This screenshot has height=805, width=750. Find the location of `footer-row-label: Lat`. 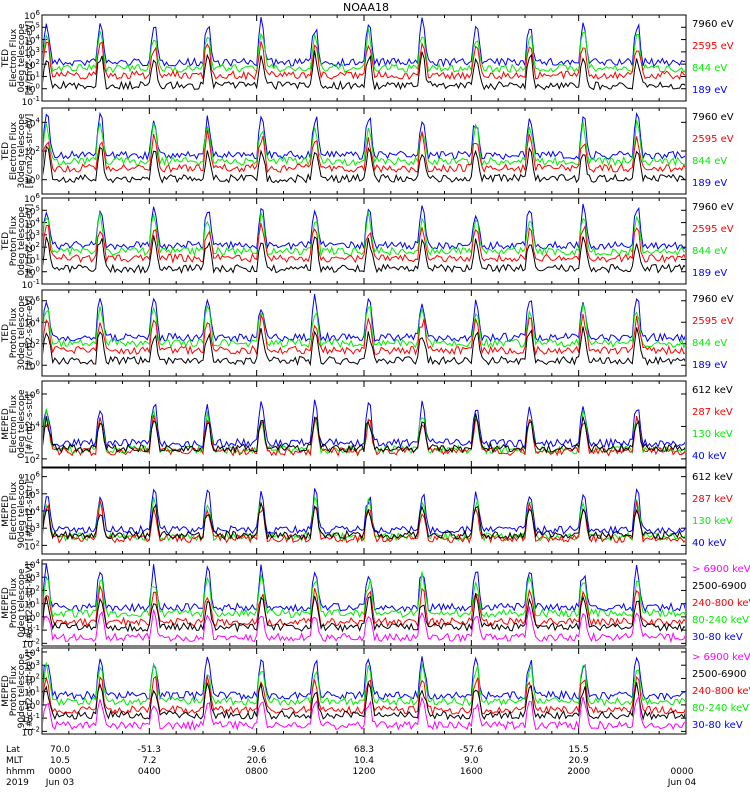

footer-row-label: Lat is located at coordinates (13, 750).